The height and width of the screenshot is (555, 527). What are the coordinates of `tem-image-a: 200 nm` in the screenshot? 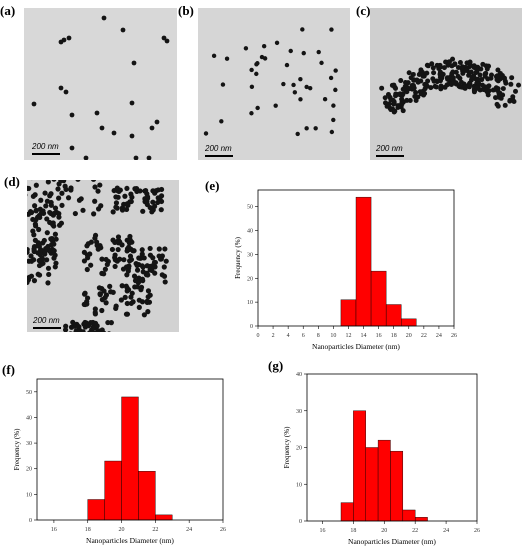 It's located at (100, 84).